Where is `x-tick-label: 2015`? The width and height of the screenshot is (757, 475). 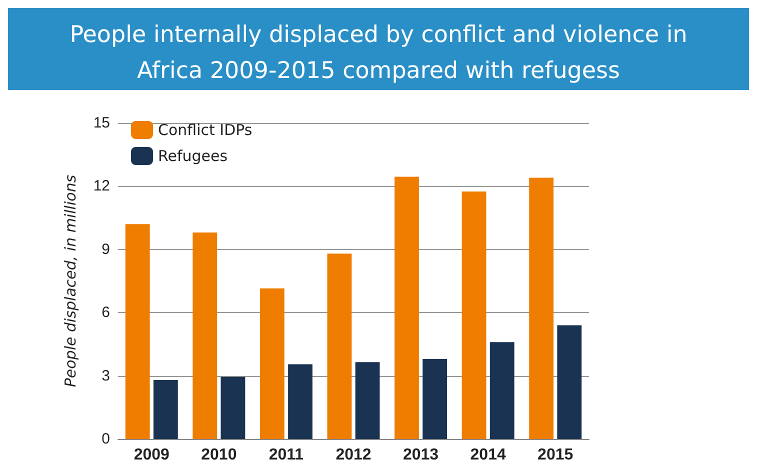 x-tick-label: 2015 is located at coordinates (556, 455).